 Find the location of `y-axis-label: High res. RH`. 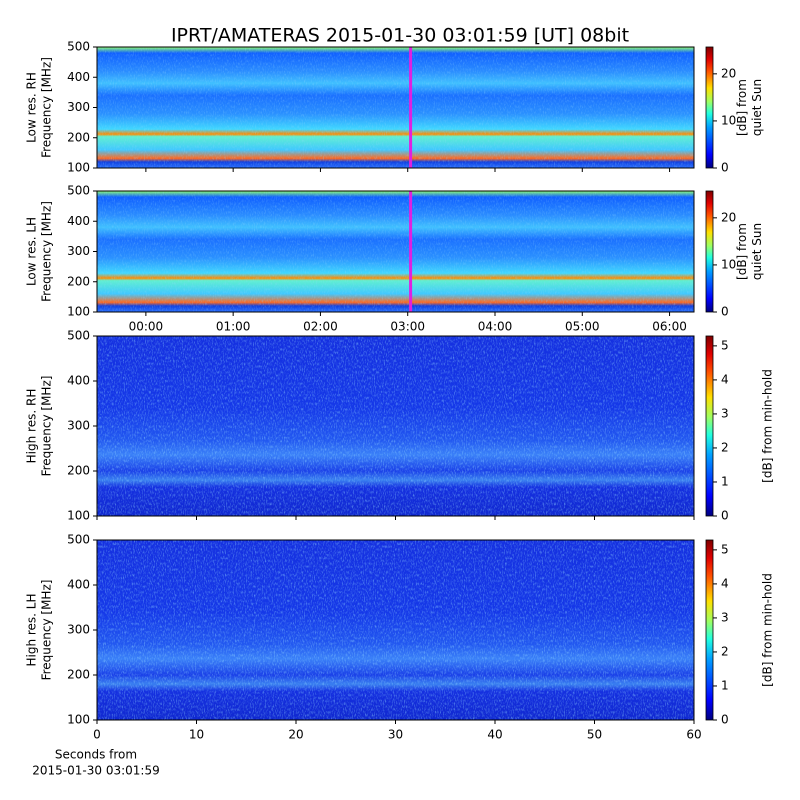

y-axis-label: High res. RH is located at coordinates (32, 426).